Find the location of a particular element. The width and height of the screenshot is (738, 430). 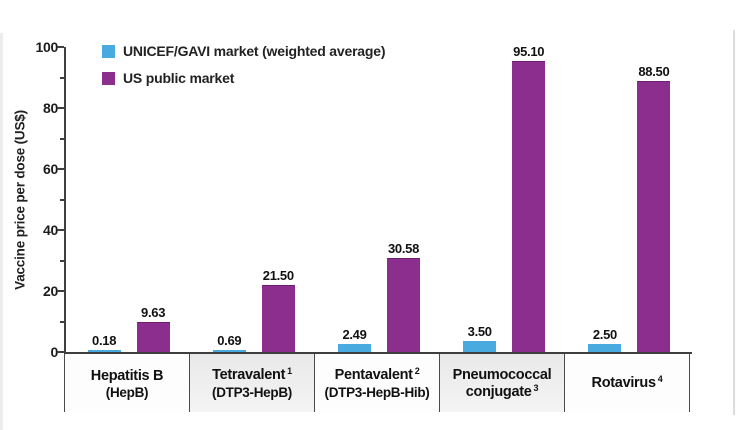

bar-column: 30.58 is located at coordinates (403, 297).